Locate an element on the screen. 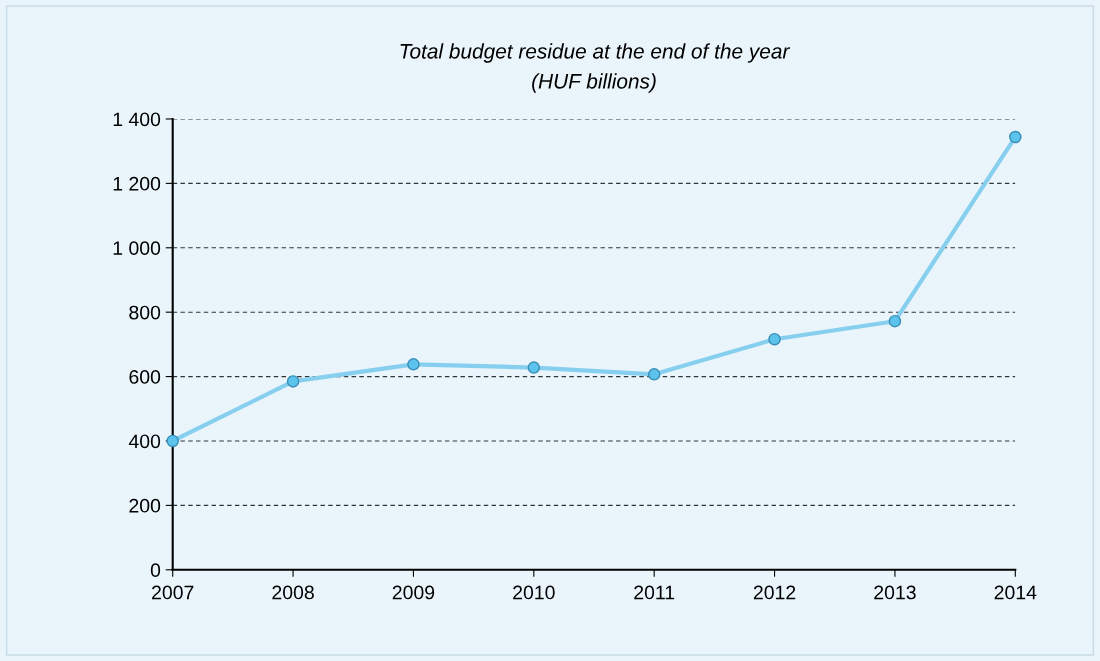 The width and height of the screenshot is (1100, 661). y-tick-label: 400 is located at coordinates (144, 441).